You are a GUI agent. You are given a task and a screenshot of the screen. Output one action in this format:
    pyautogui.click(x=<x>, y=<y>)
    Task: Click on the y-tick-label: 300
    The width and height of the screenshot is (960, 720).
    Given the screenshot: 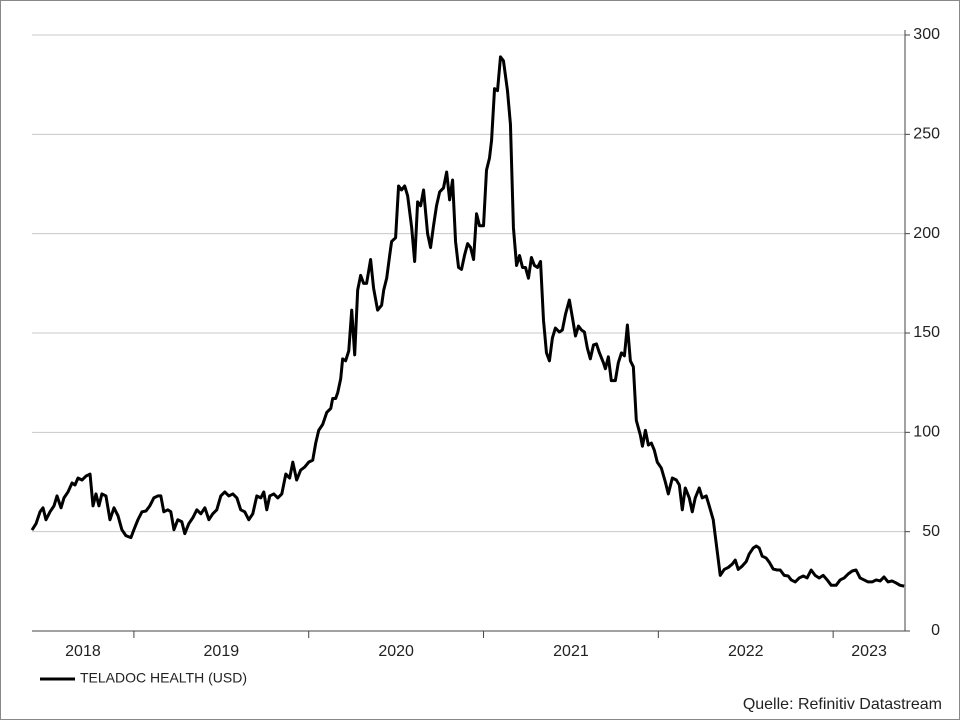 What is the action you would take?
    pyautogui.click(x=926, y=34)
    